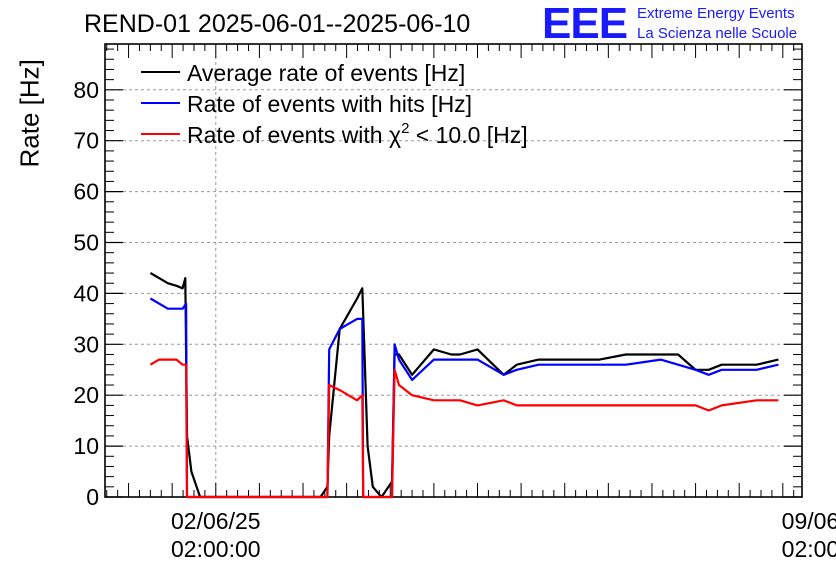 The width and height of the screenshot is (836, 572). What do you see at coordinates (86, 395) in the screenshot?
I see `y-tick-label: 20` at bounding box center [86, 395].